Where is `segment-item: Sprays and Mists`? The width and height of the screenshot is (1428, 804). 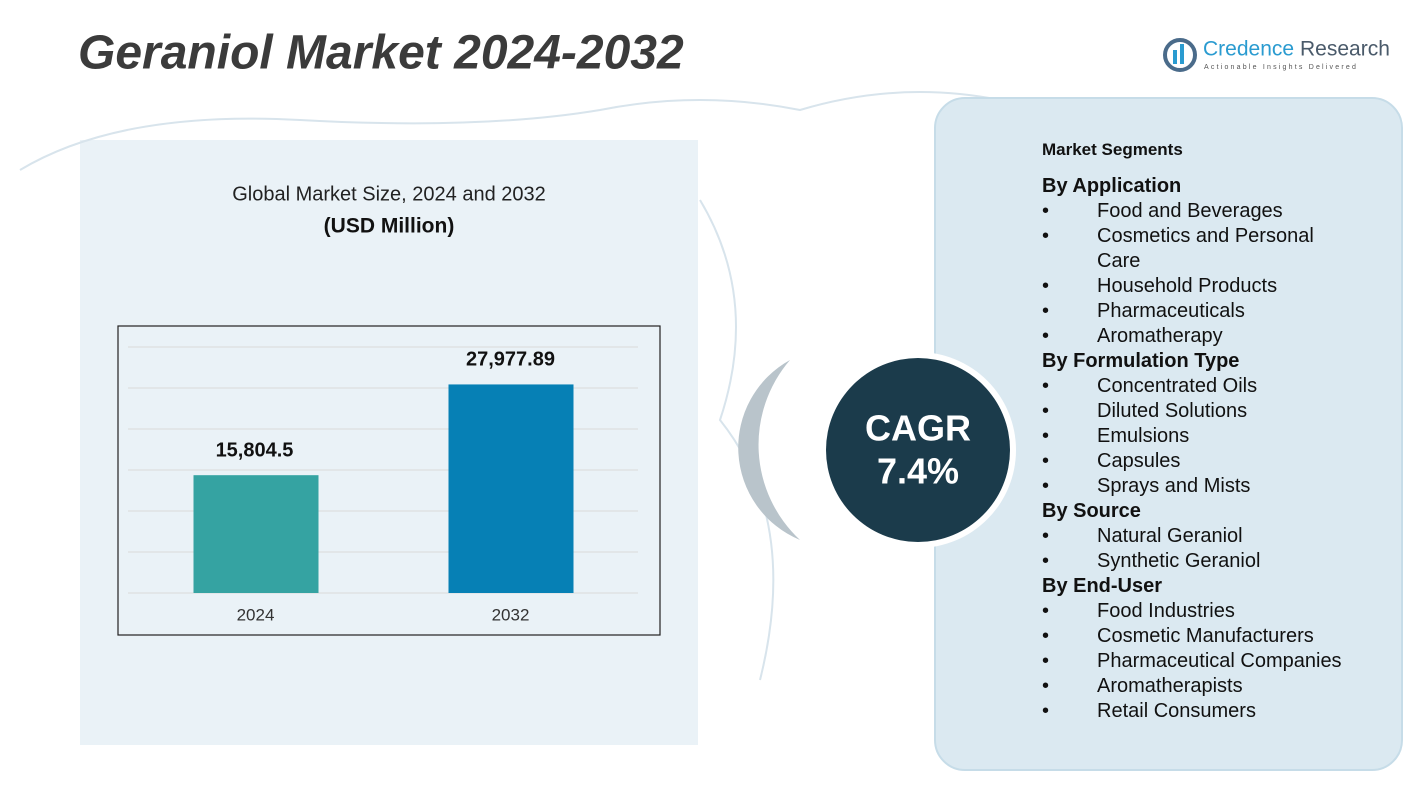
segment-item: Sprays and Mists is located at coordinates (1217, 486).